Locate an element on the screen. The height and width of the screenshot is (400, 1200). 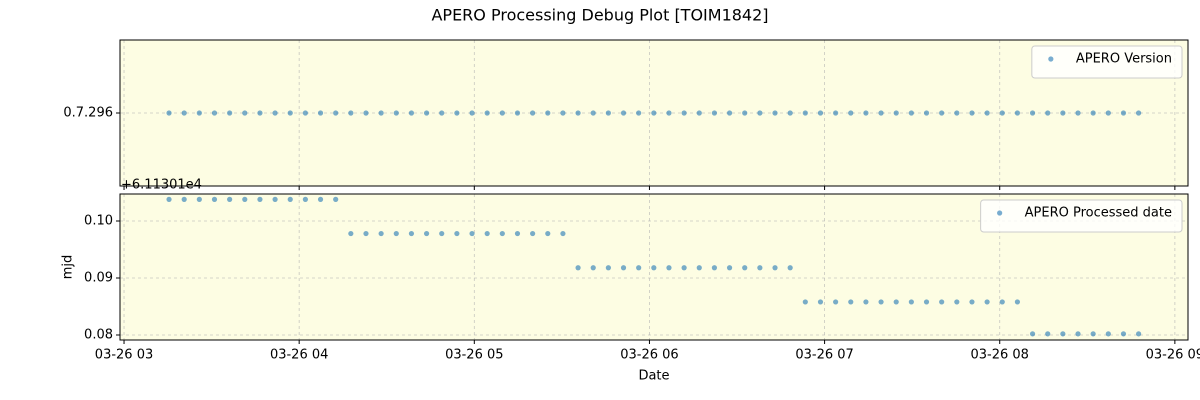
y-tick-label: 0.7.296 is located at coordinates (88, 113).